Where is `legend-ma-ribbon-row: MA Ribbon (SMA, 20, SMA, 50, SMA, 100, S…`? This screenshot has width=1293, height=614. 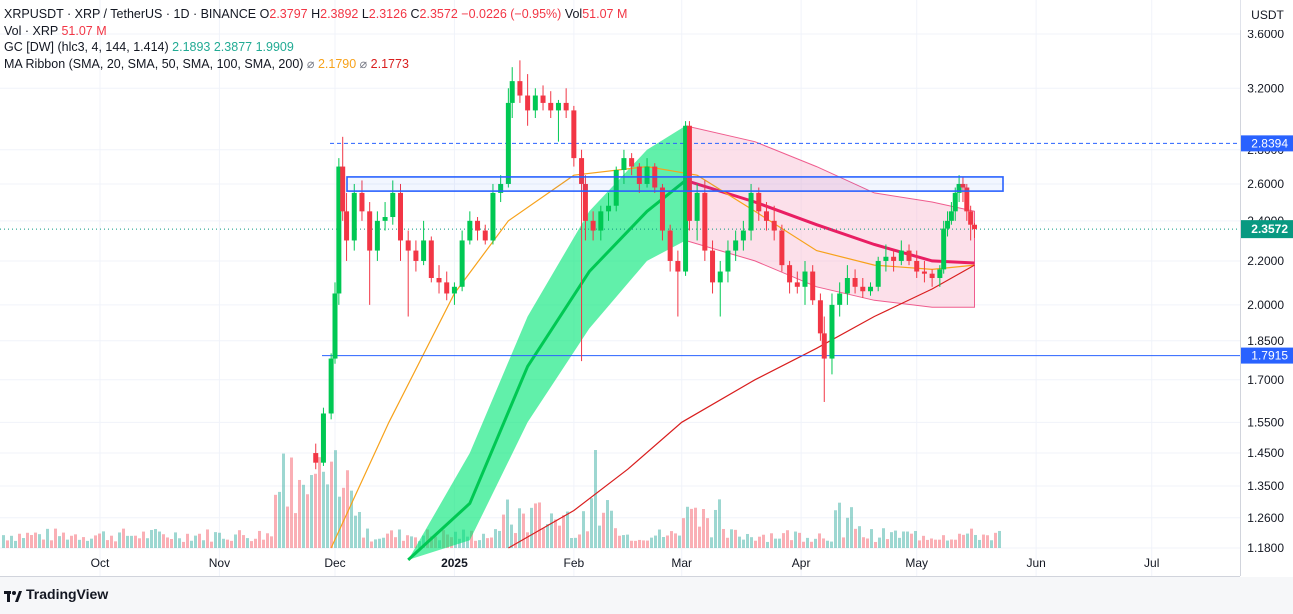
legend-ma-ribbon-row: MA Ribbon (SMA, 20, SMA, 50, SMA, 100, S… is located at coordinates (315, 64).